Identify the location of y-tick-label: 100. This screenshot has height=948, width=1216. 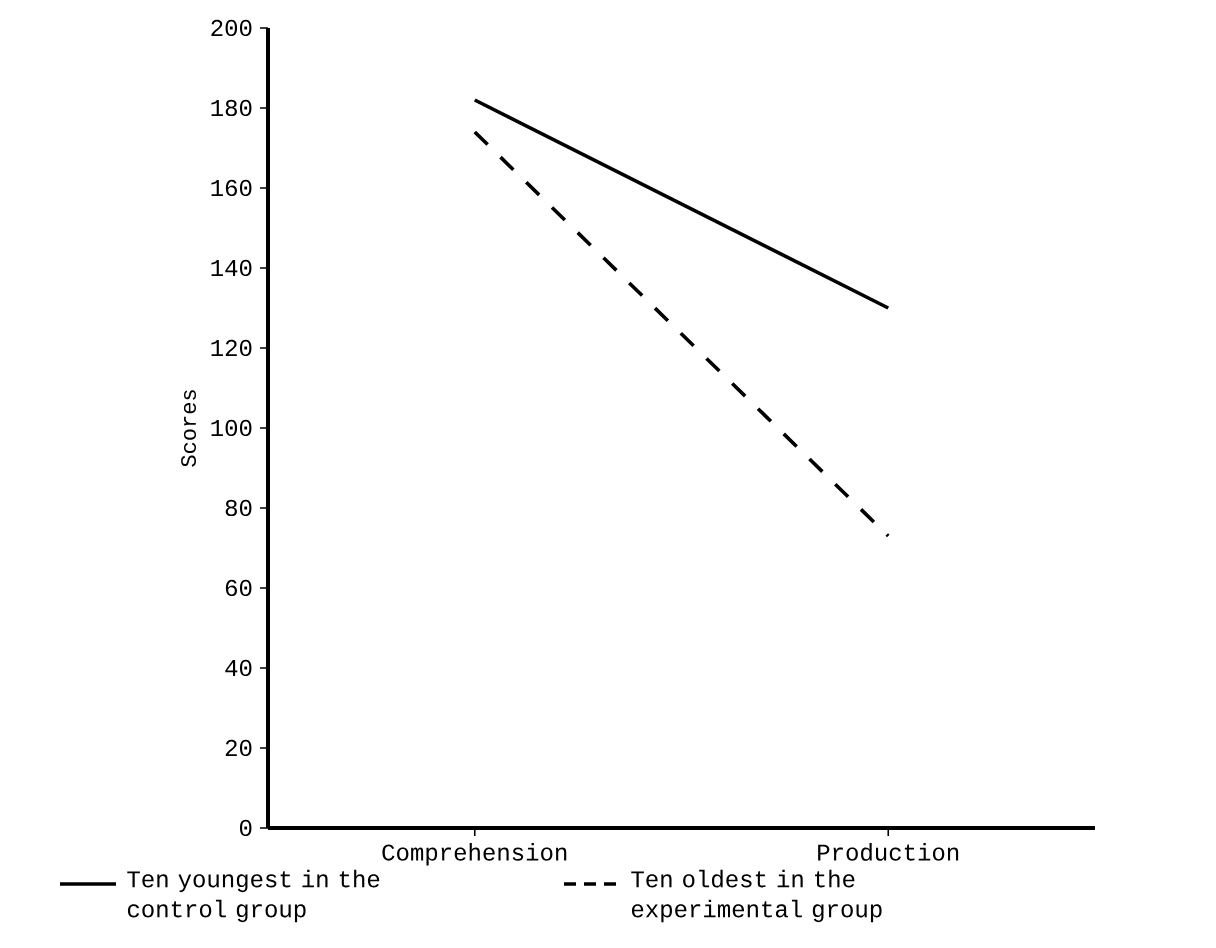
(231, 428).